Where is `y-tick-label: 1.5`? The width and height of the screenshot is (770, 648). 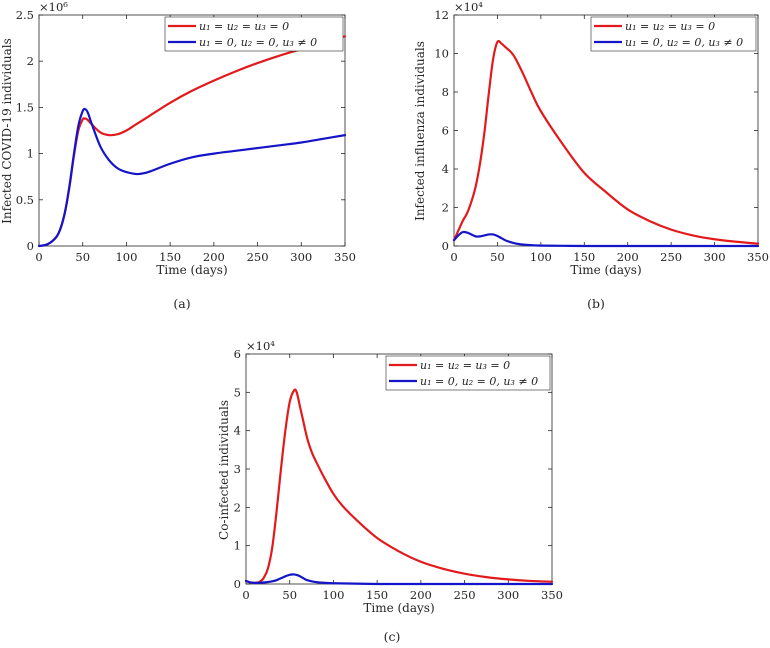
y-tick-label: 1.5 is located at coordinates (25, 107).